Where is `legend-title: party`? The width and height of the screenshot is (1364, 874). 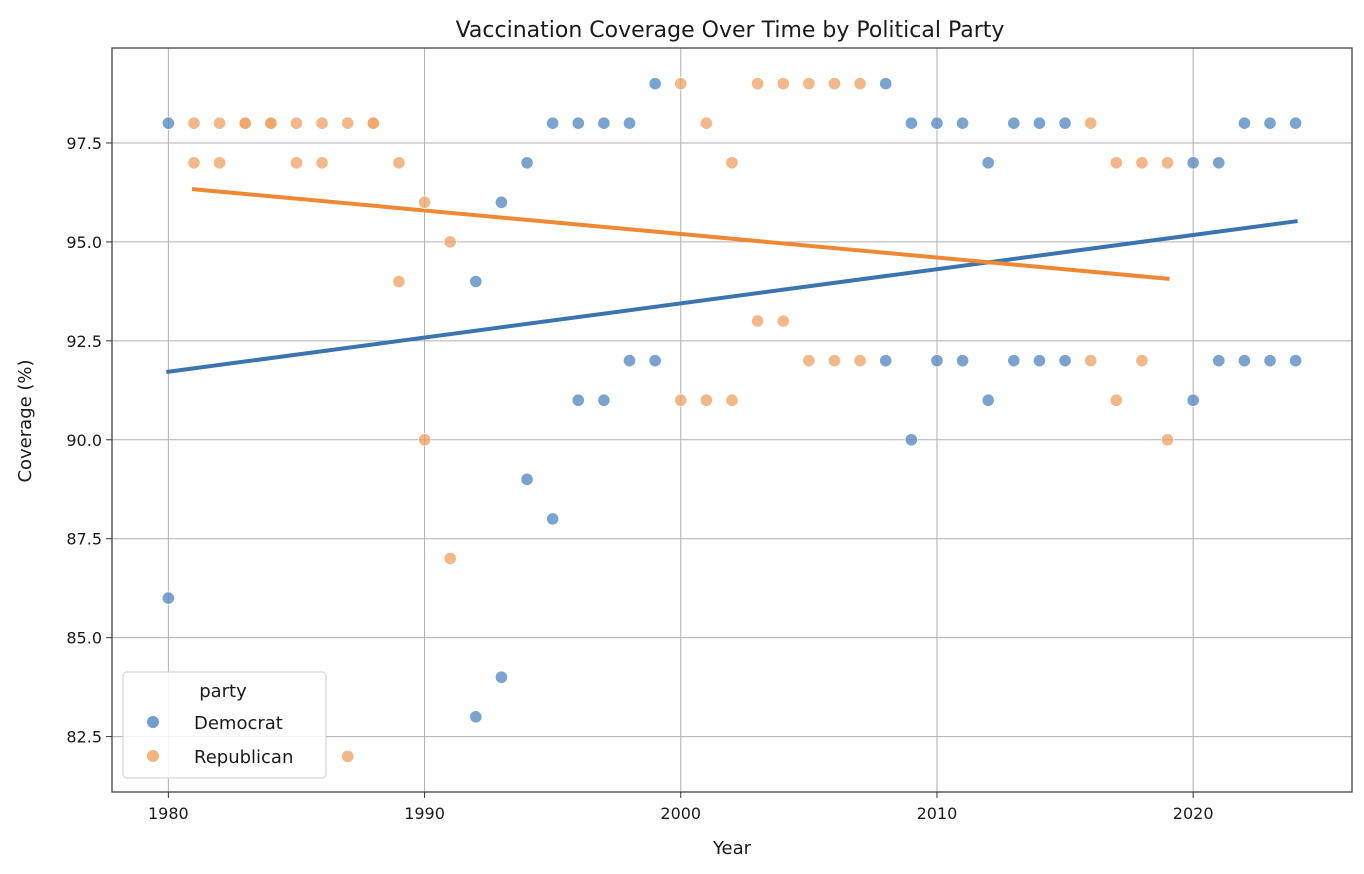 legend-title: party is located at coordinates (223, 691).